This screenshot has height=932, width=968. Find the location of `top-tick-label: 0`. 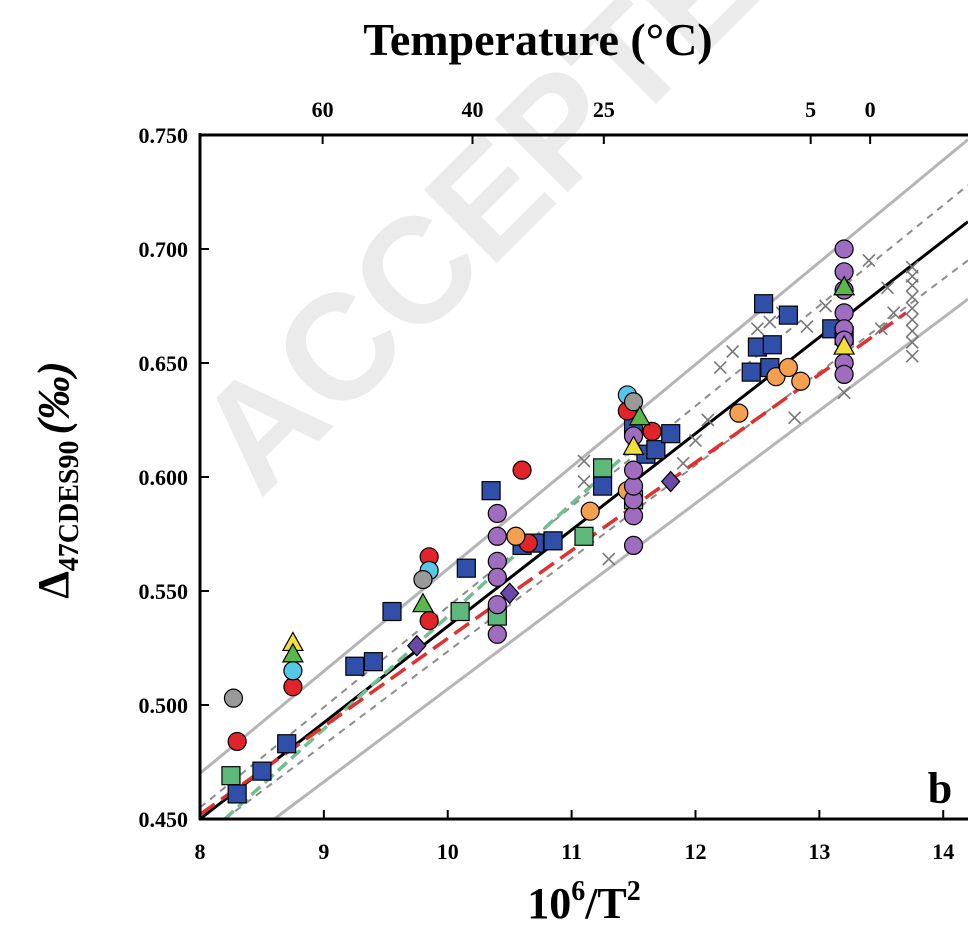

top-tick-label: 0 is located at coordinates (870, 109).